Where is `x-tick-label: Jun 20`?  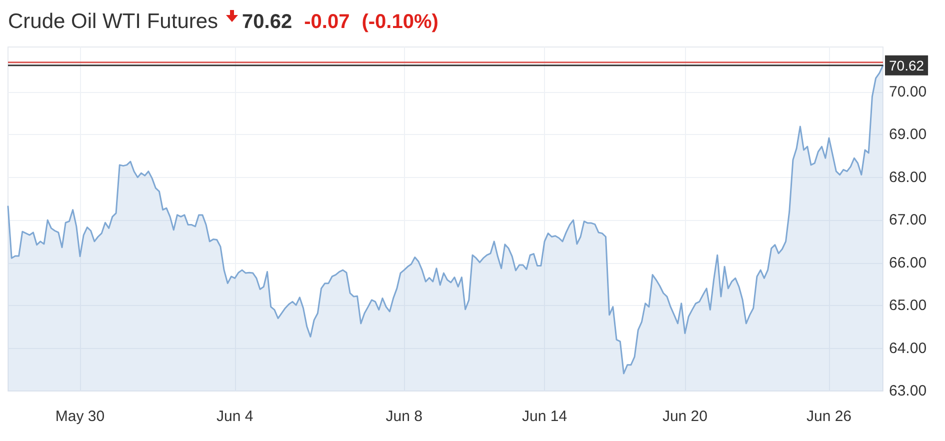
x-tick-label: Jun 20 is located at coordinates (685, 416).